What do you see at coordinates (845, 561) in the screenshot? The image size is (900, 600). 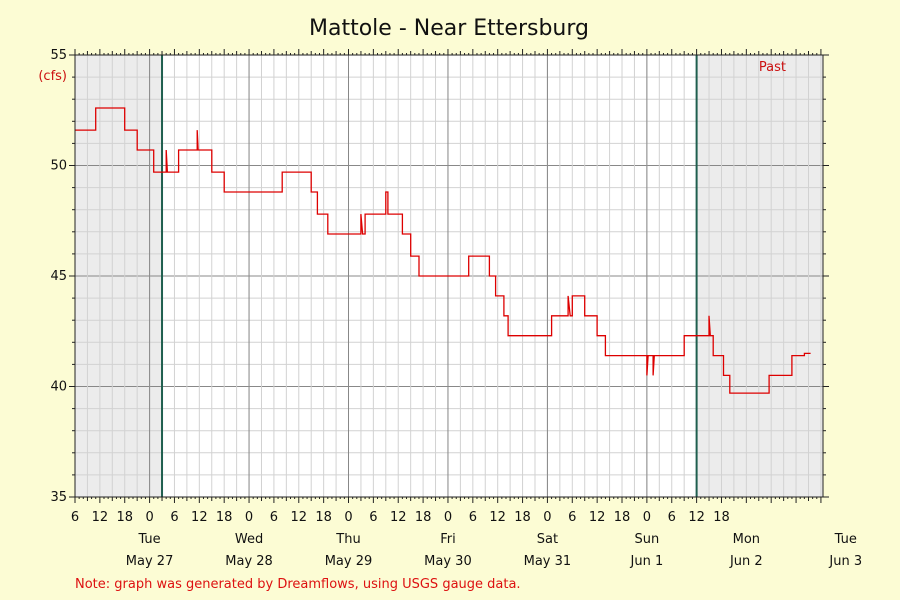 I see `x-date-label: Jun 3` at bounding box center [845, 561].